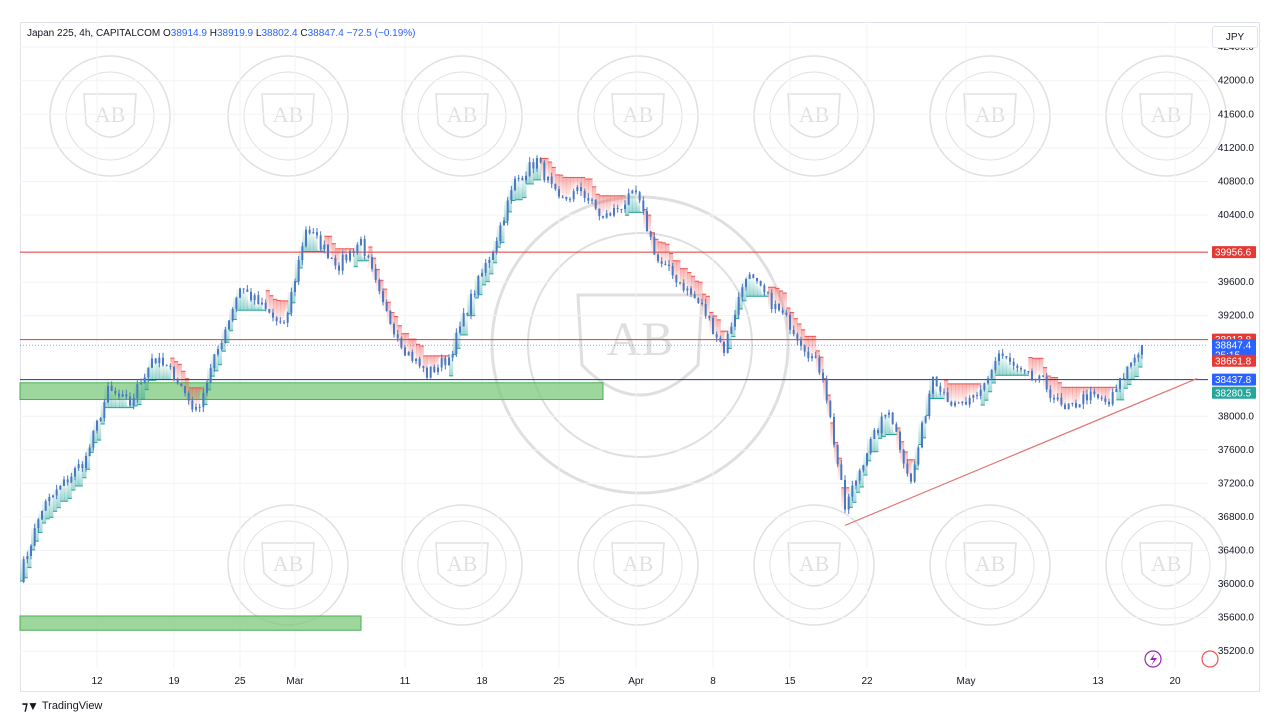 The width and height of the screenshot is (1280, 720). Describe the element at coordinates (62, 706) in the screenshot. I see `tradingview-logo: ⁊▼ TradingView` at that location.